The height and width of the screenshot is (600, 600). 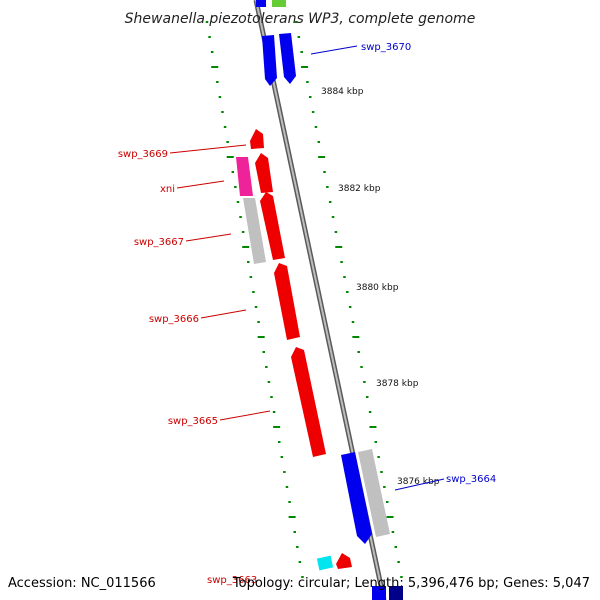 I want to click on kbp-label-3884: 3884 kbp, so click(x=342, y=92).